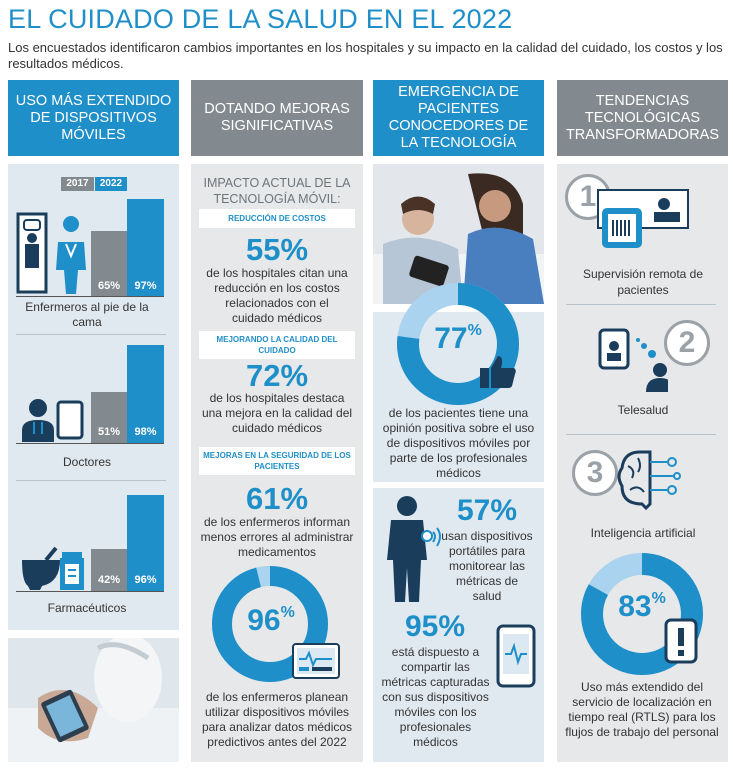 Image resolution: width=733 pixels, height=768 pixels. Describe the element at coordinates (277, 249) in the screenshot. I see `stat-55: 55%` at that location.